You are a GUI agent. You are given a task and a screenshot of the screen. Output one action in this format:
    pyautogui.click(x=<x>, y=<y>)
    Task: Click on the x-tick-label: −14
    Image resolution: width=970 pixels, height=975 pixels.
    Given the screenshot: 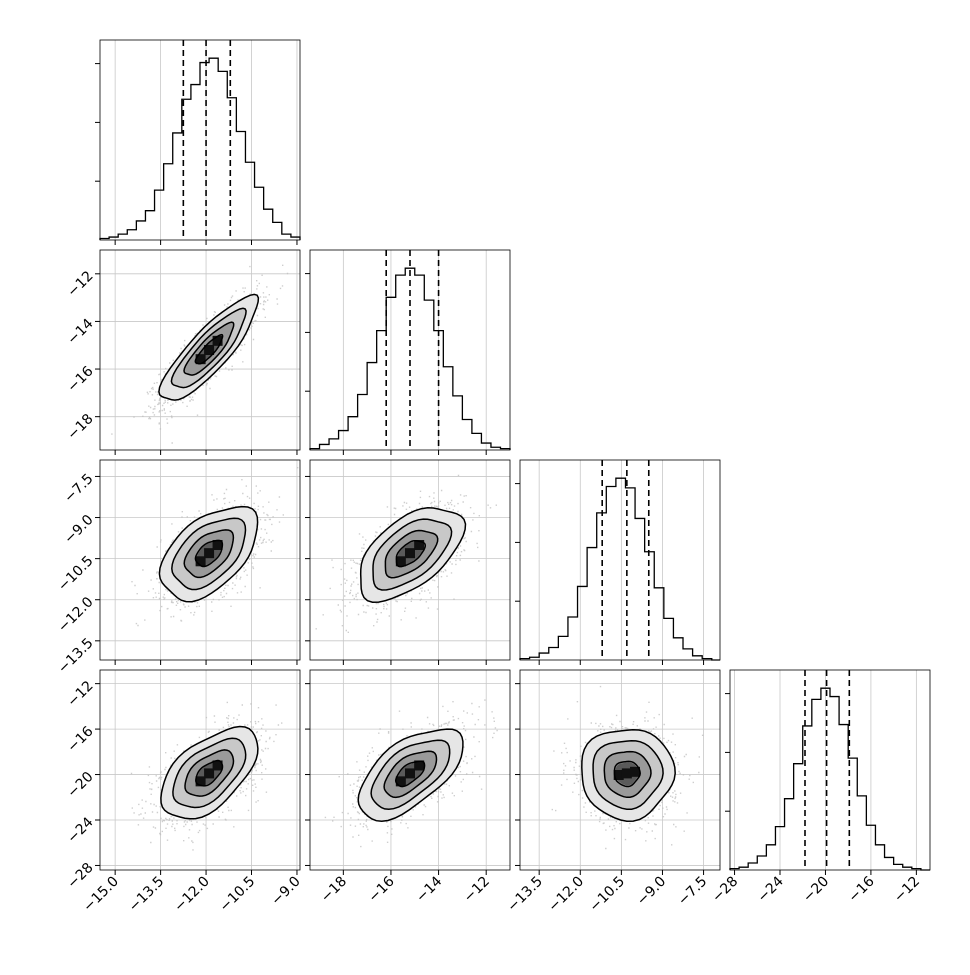 What is the action you would take?
    pyautogui.click(x=429, y=889)
    